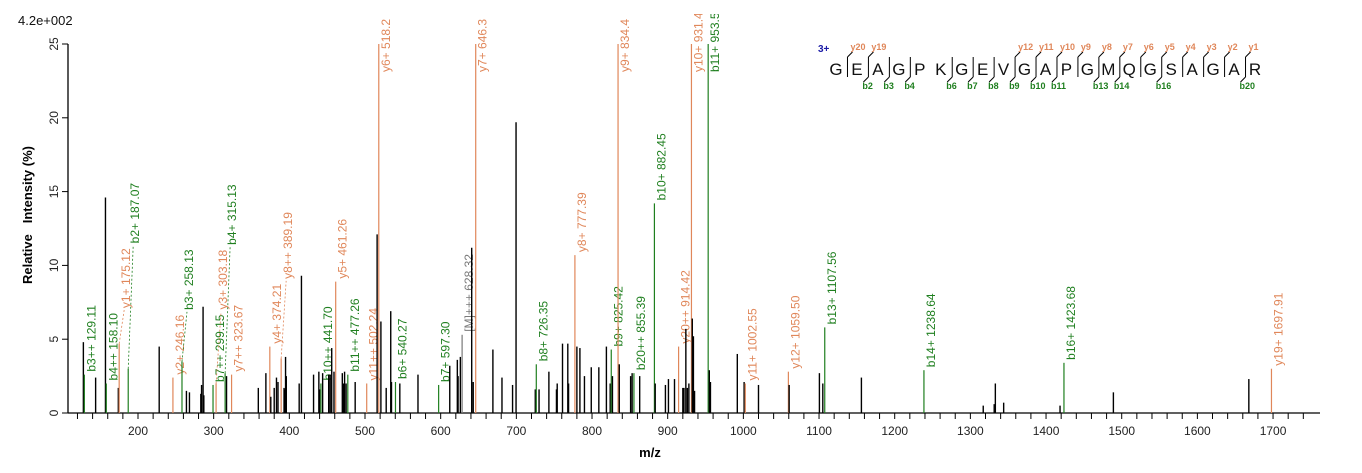  What do you see at coordinates (1191, 47) in the screenshot?
I see `y-ion-label: y4` at bounding box center [1191, 47].